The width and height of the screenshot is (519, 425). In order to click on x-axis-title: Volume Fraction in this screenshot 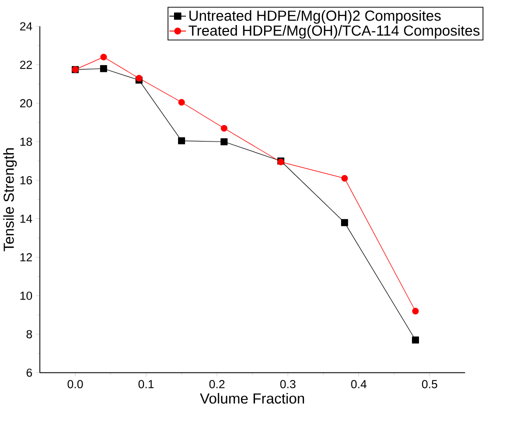, I will do `click(252, 398)`.